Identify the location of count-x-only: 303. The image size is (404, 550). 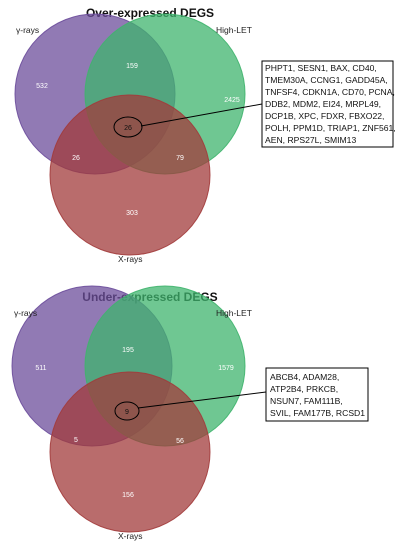
(132, 213).